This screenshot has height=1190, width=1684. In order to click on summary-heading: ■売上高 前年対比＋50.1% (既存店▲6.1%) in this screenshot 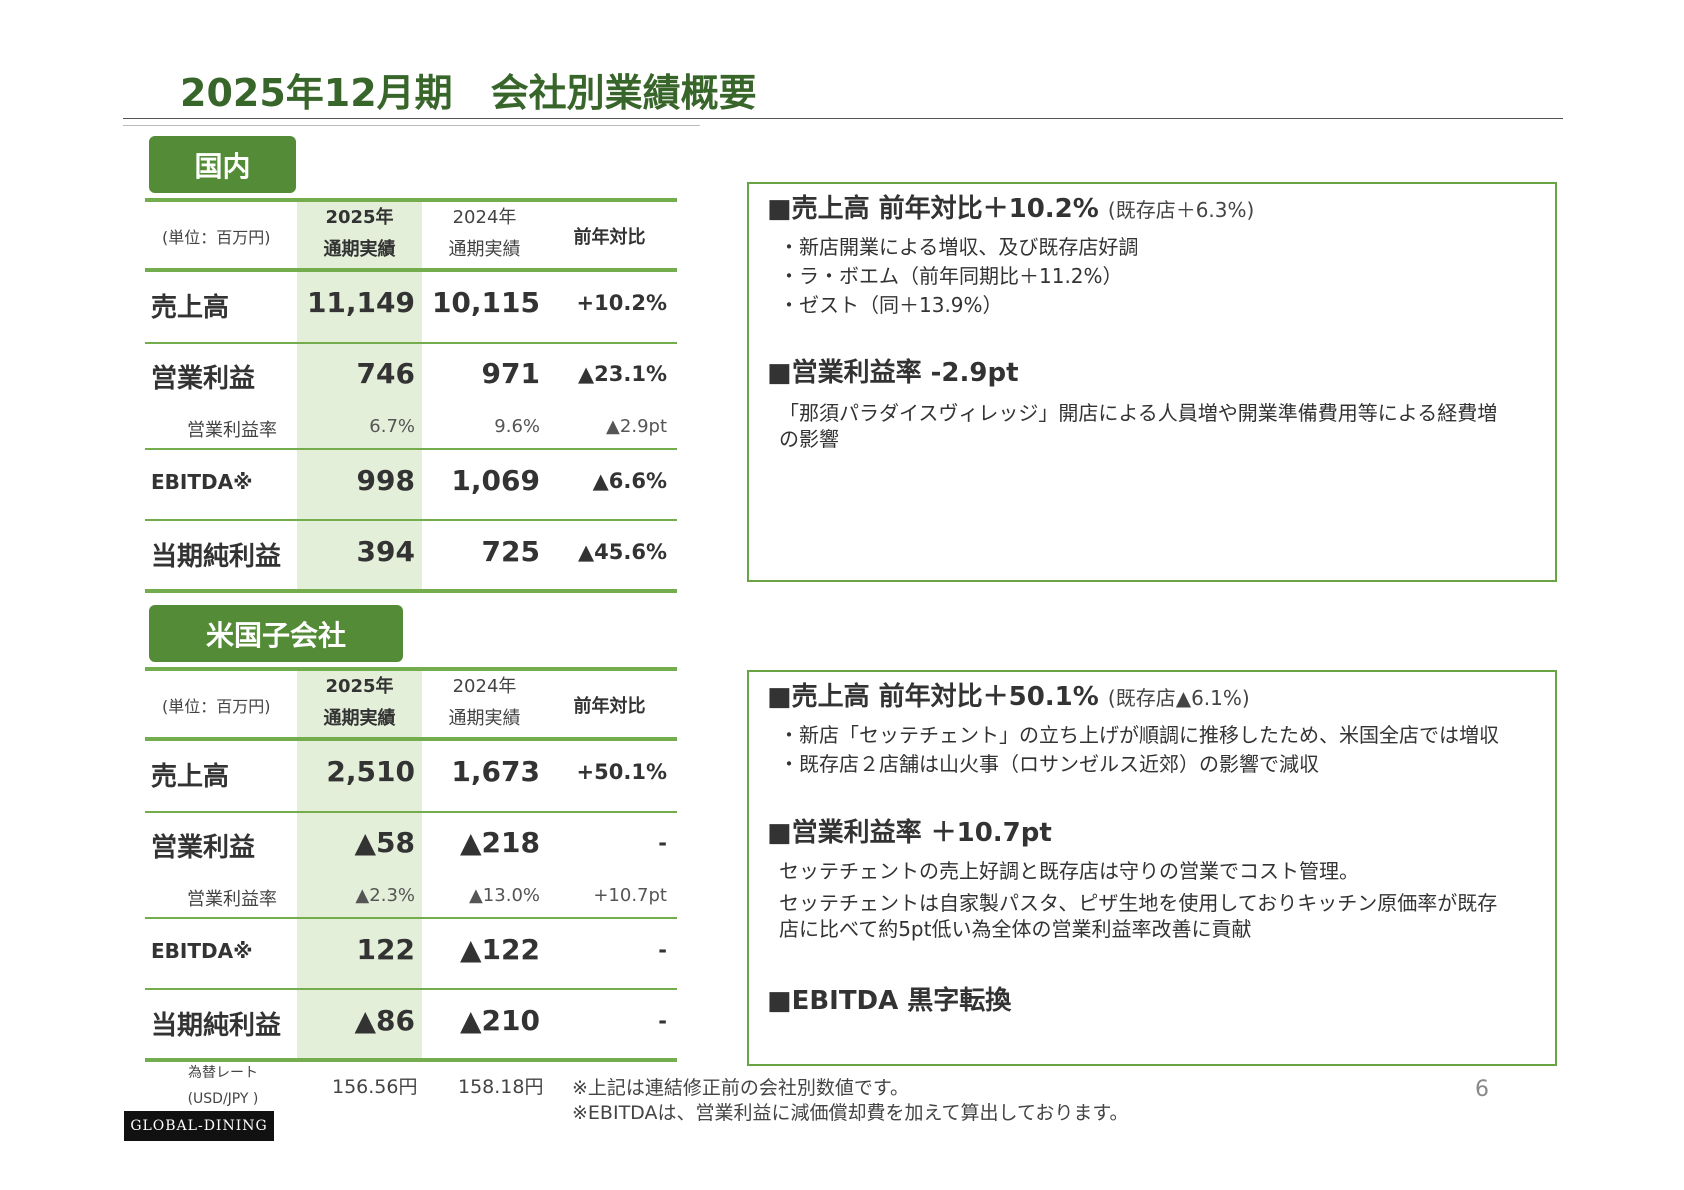, I will do `click(1008, 694)`.